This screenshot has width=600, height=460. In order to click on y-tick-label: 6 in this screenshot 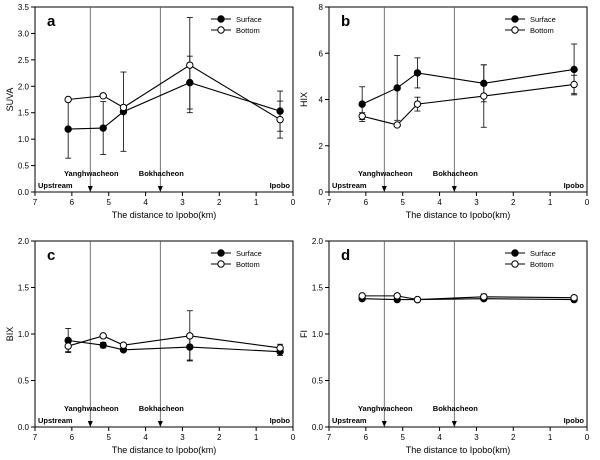, I will do `click(321, 53)`.